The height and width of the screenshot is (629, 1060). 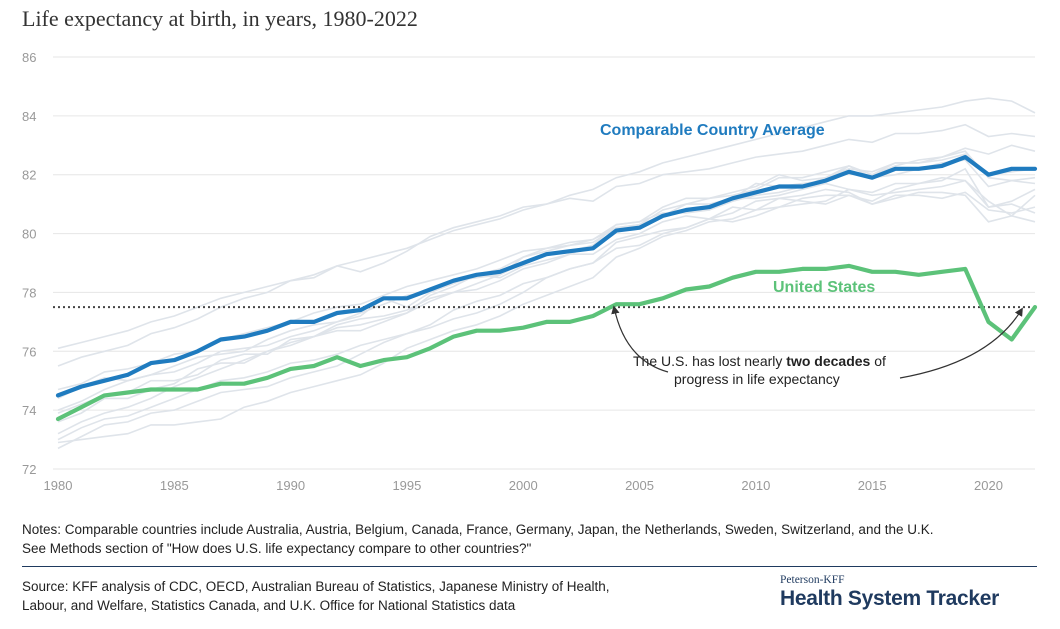 I want to click on comparable-country-average-label: Comparable Country Average, so click(x=712, y=130).